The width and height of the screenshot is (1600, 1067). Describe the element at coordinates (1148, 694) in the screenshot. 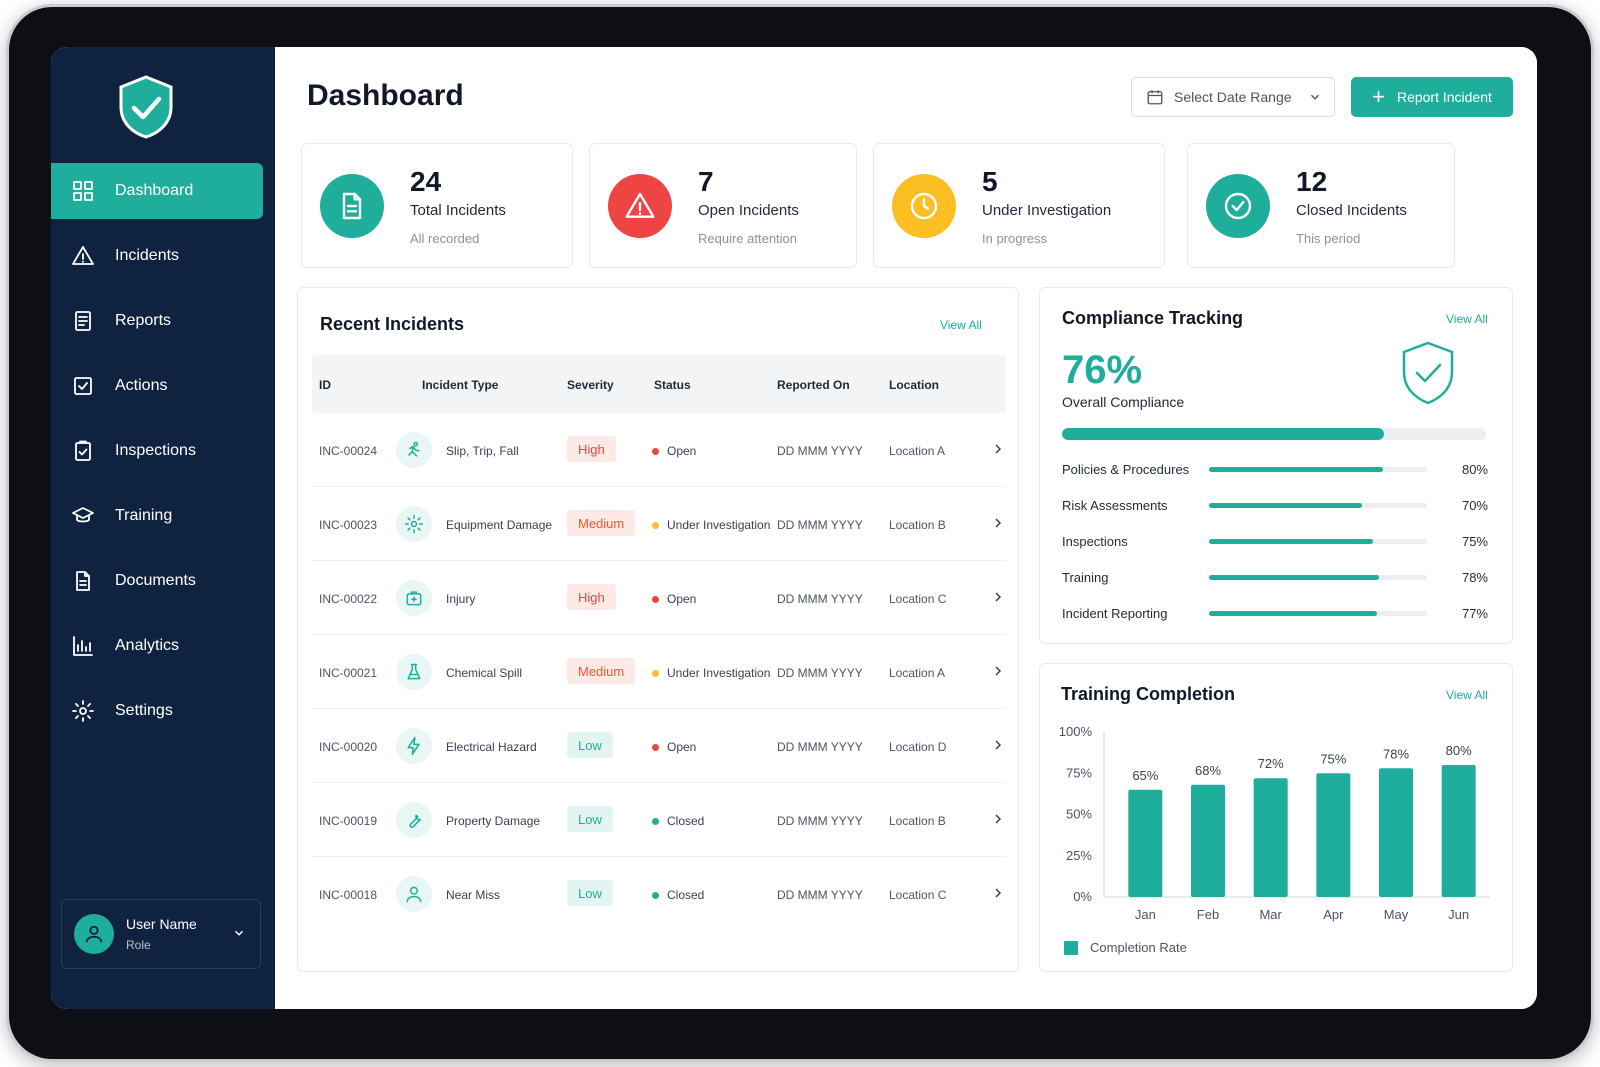

I see `training-completion-title: Training Completion` at that location.